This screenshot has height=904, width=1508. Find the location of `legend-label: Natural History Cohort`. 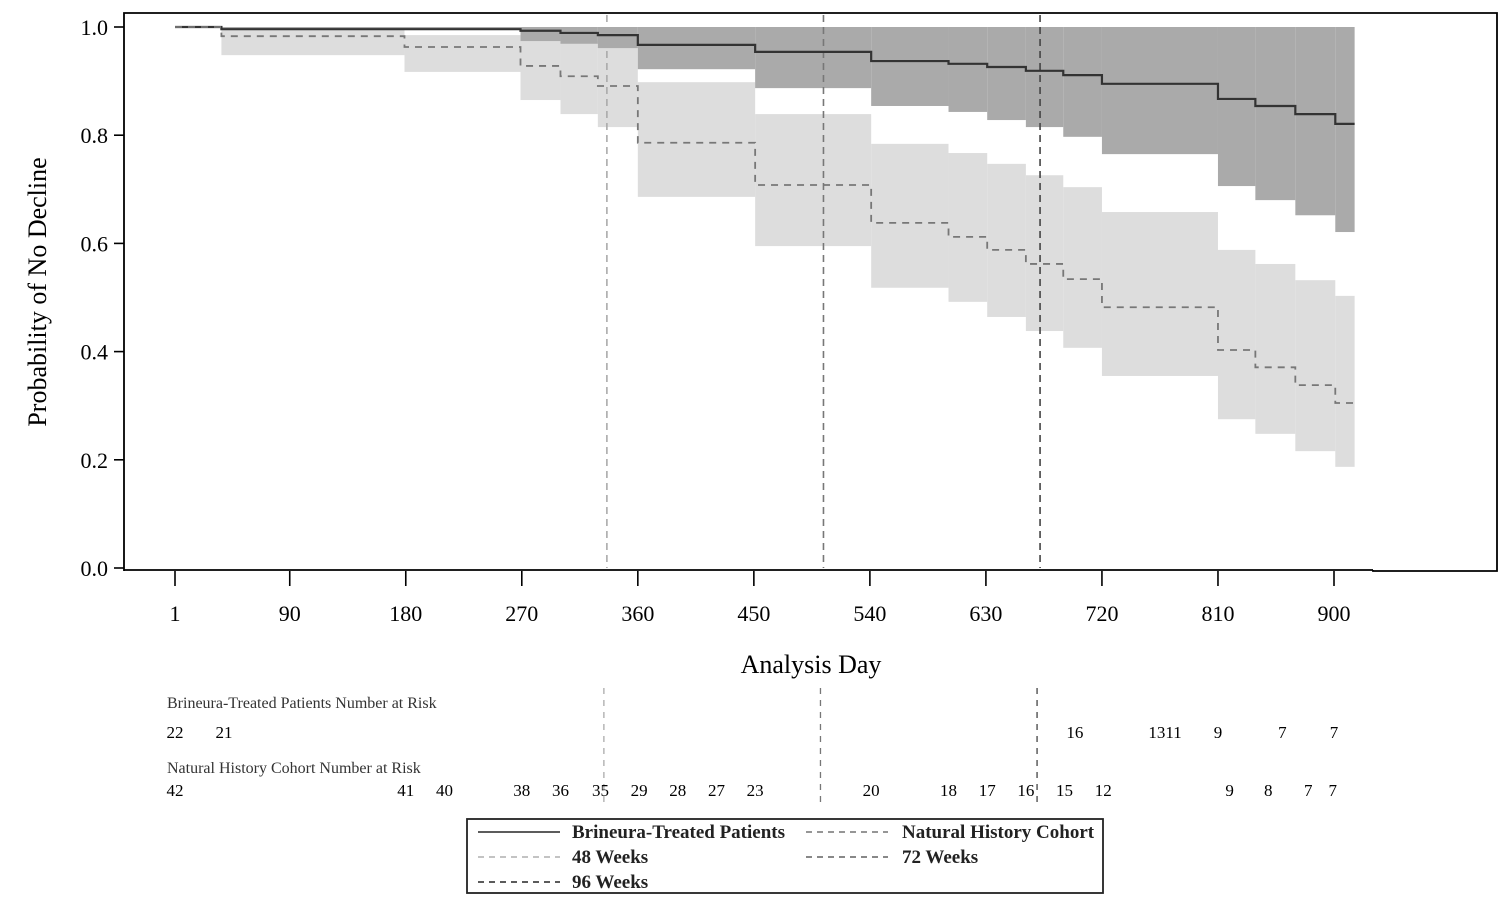

legend-label: Natural History Cohort is located at coordinates (998, 832).